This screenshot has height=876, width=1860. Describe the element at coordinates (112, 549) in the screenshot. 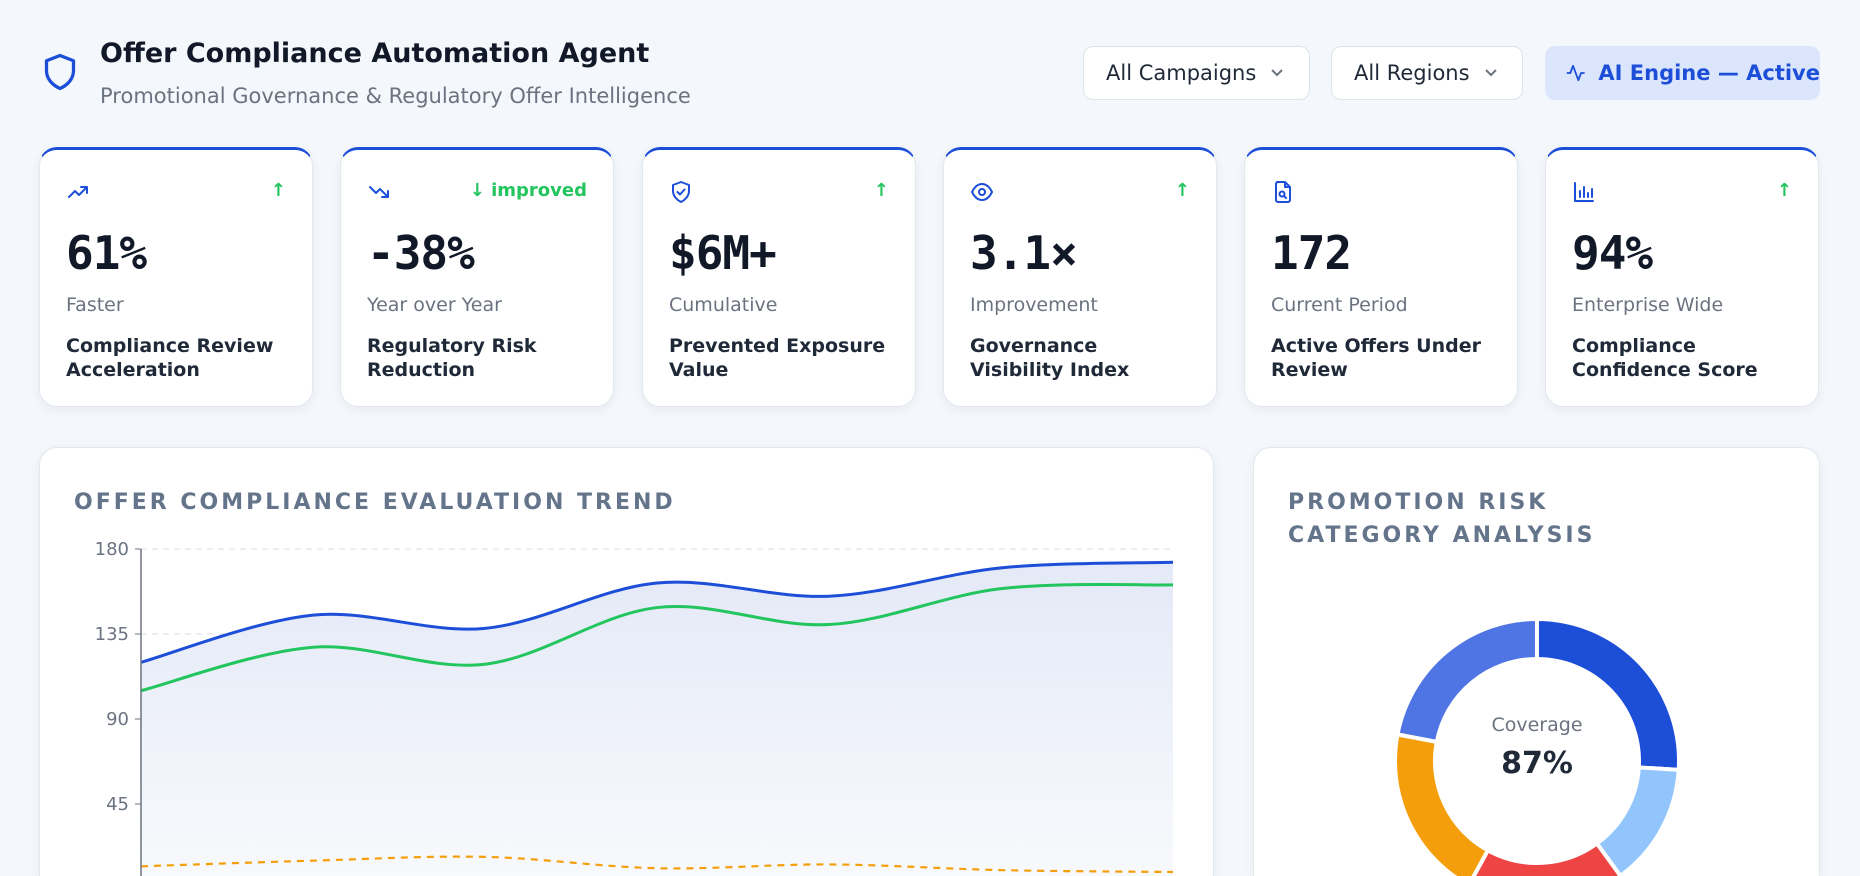

I see `y-tick-label: 180` at that location.